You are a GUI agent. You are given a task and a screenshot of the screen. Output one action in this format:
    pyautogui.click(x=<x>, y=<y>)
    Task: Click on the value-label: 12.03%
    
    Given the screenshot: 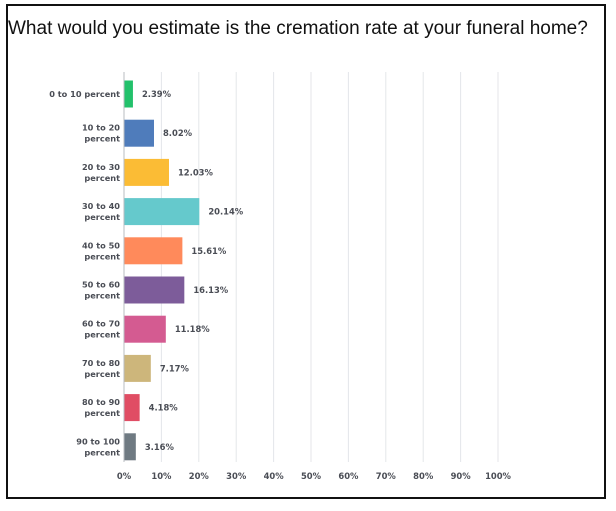 What is the action you would take?
    pyautogui.click(x=195, y=172)
    